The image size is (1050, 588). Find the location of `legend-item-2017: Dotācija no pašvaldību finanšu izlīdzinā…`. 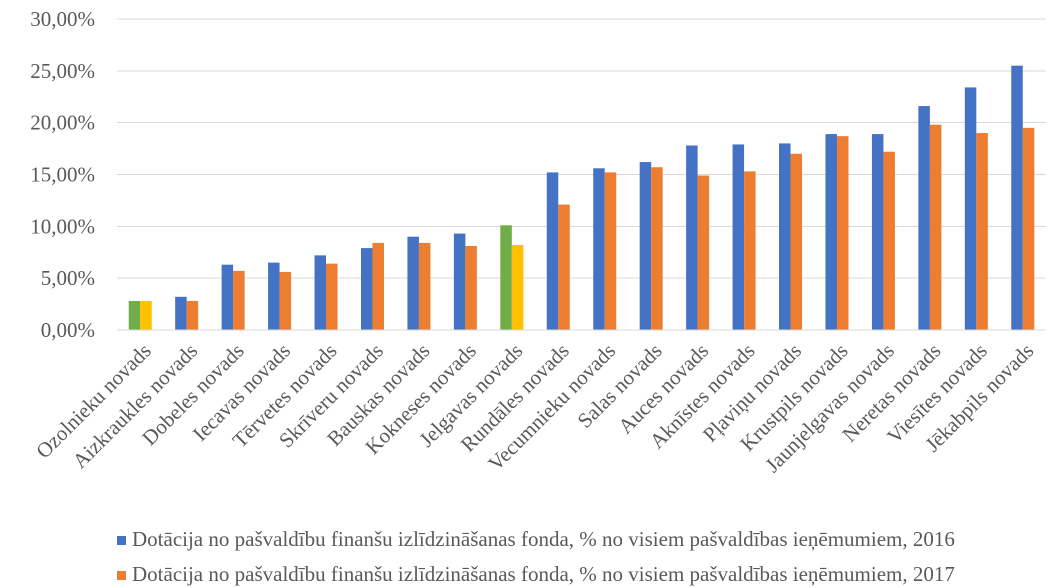

legend-item-2017: Dotācija no pašvaldību finanšu izlīdzinā… is located at coordinates (536, 574).